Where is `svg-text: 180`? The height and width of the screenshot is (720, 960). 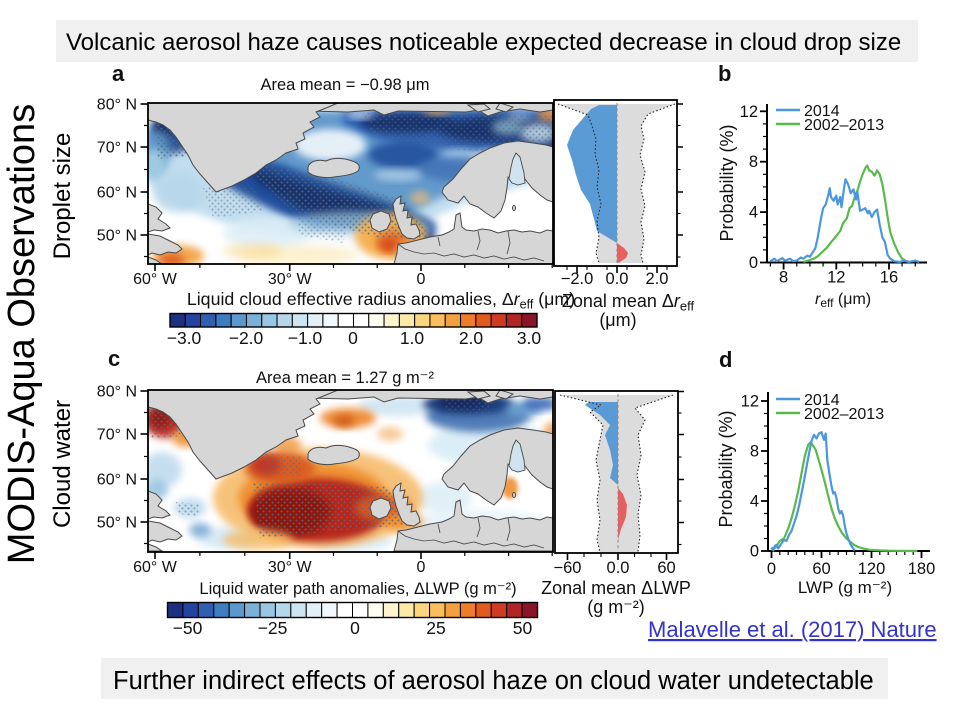 svg-text: 180 is located at coordinates (922, 569).